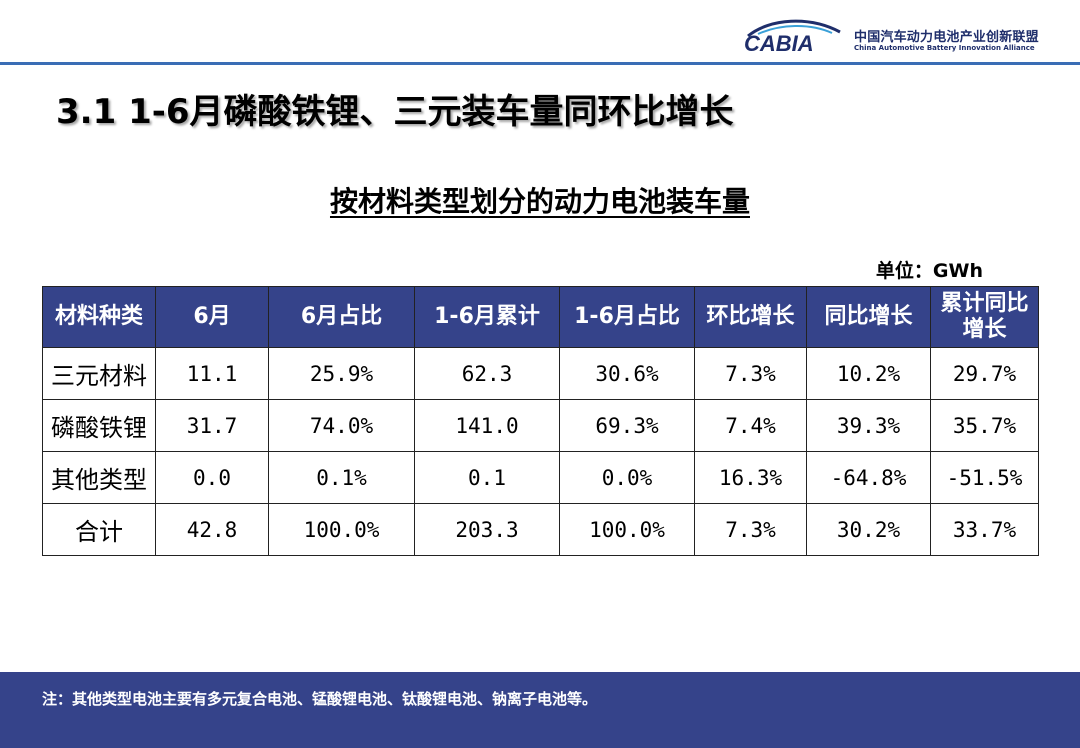 Image resolution: width=1080 pixels, height=748 pixels. I want to click on logo-name-cn: 中国汽车动力电池产业创新联盟, so click(946, 37).